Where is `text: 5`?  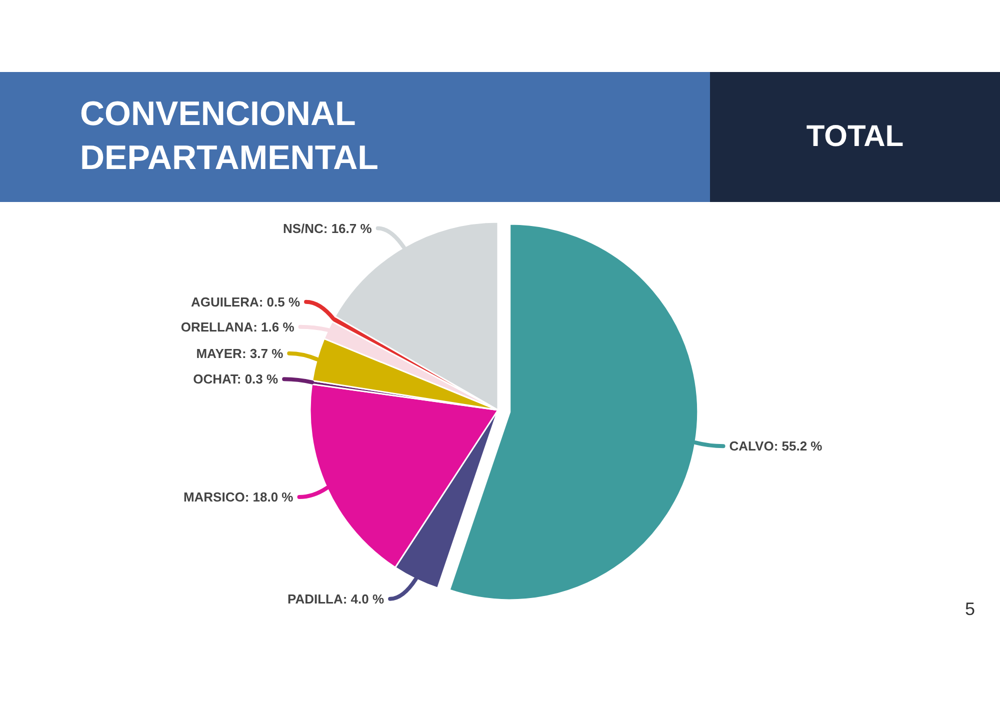
text: 5 is located at coordinates (969, 609).